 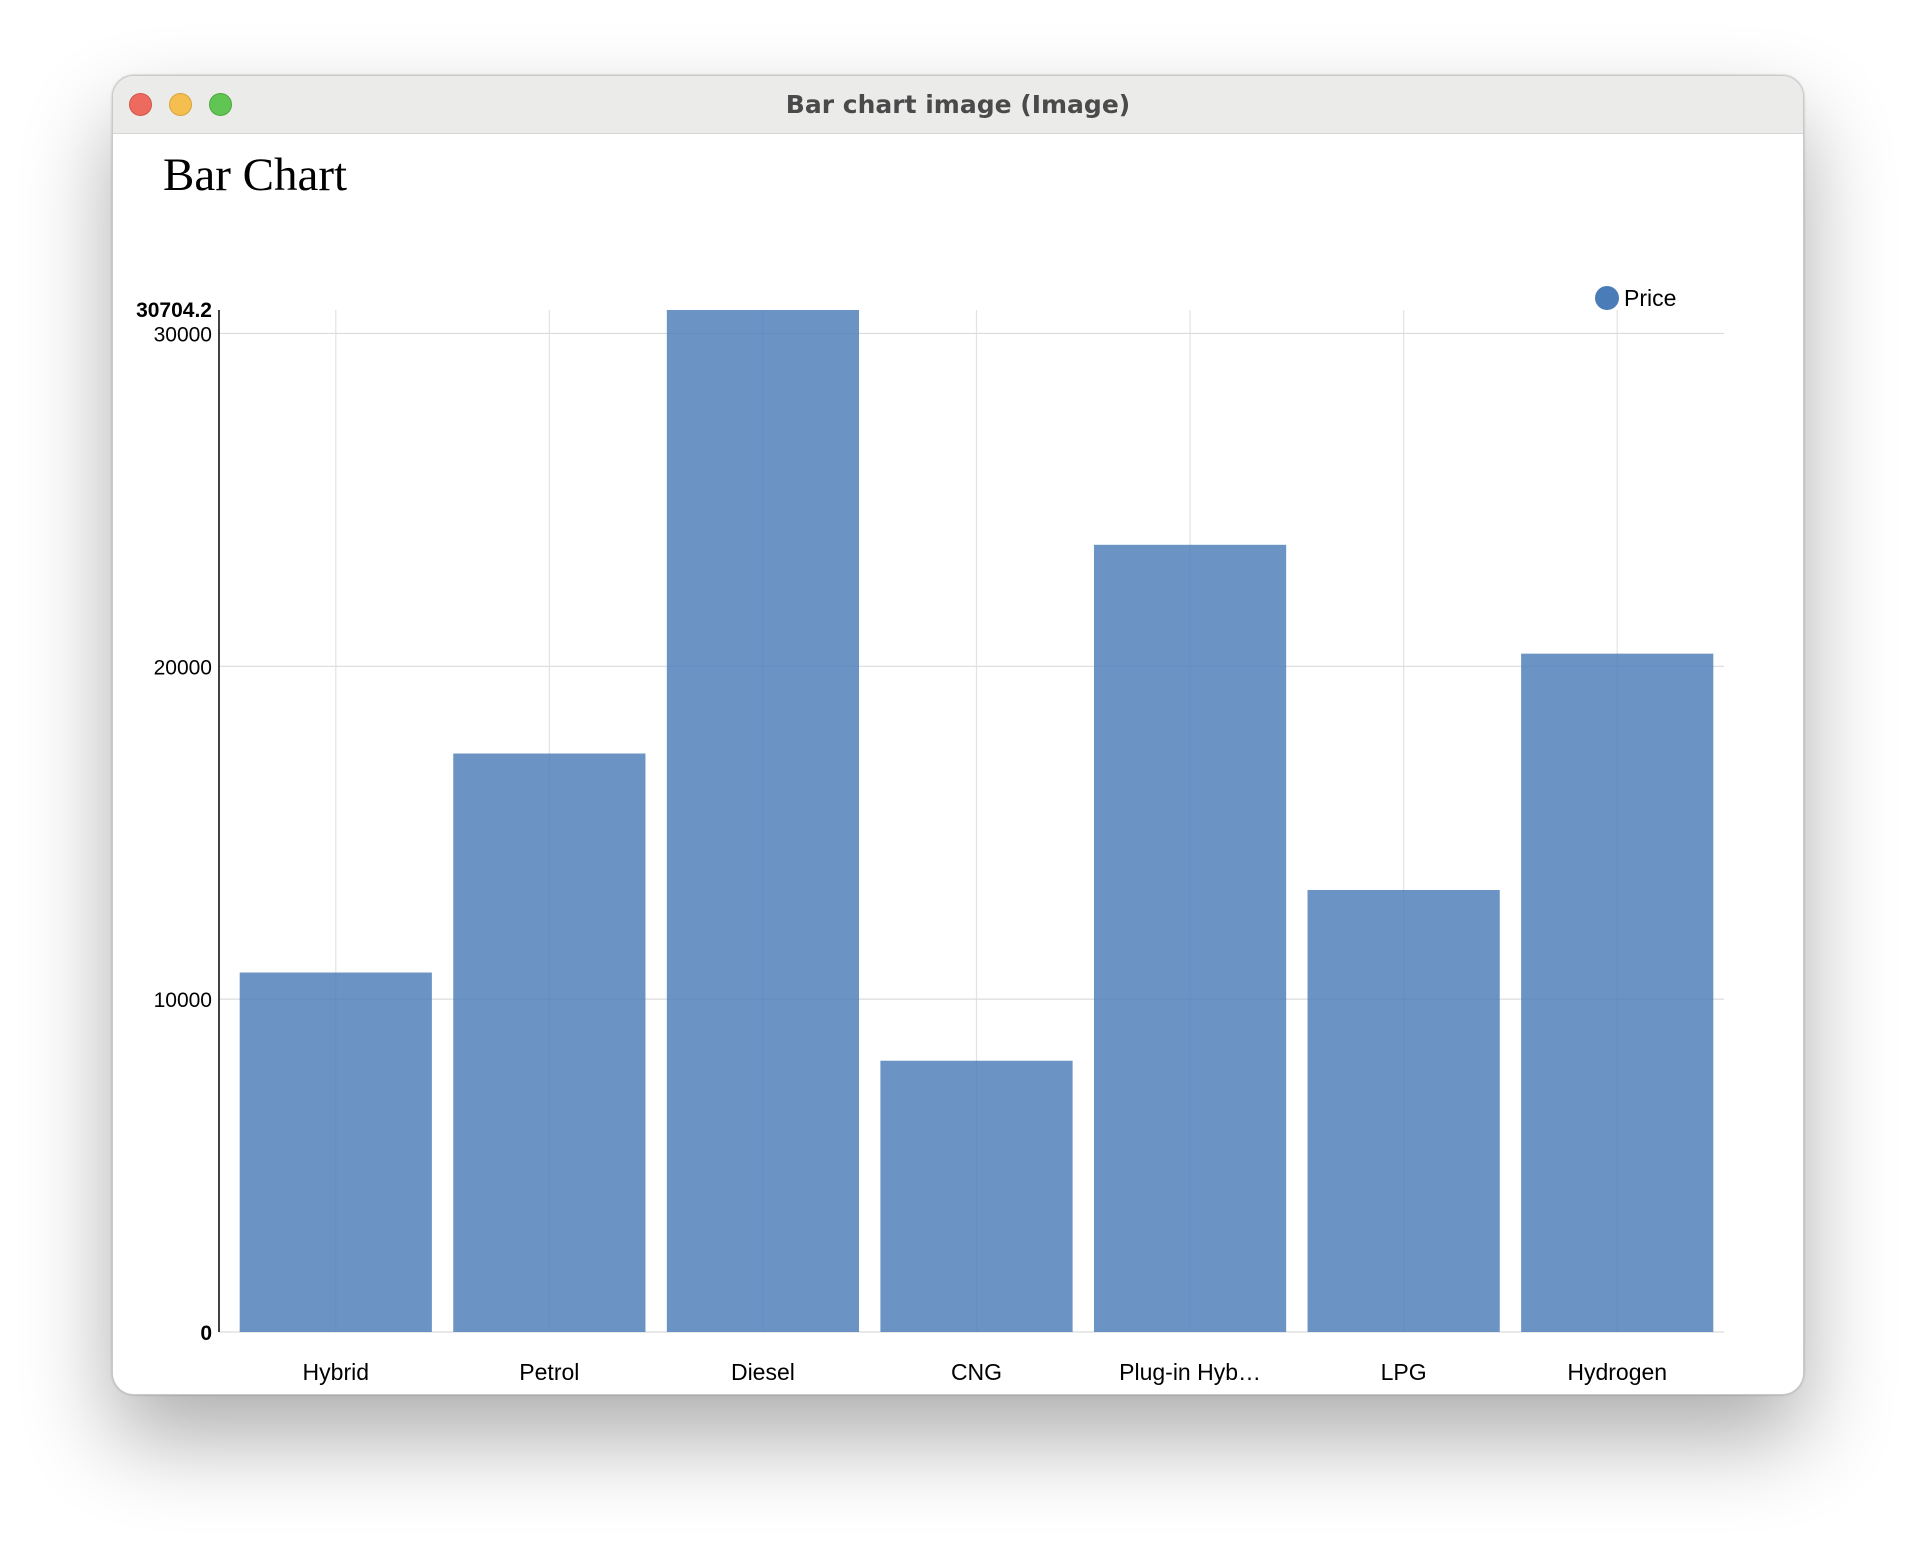 I want to click on y-tick-label: 10000, so click(x=183, y=1000).